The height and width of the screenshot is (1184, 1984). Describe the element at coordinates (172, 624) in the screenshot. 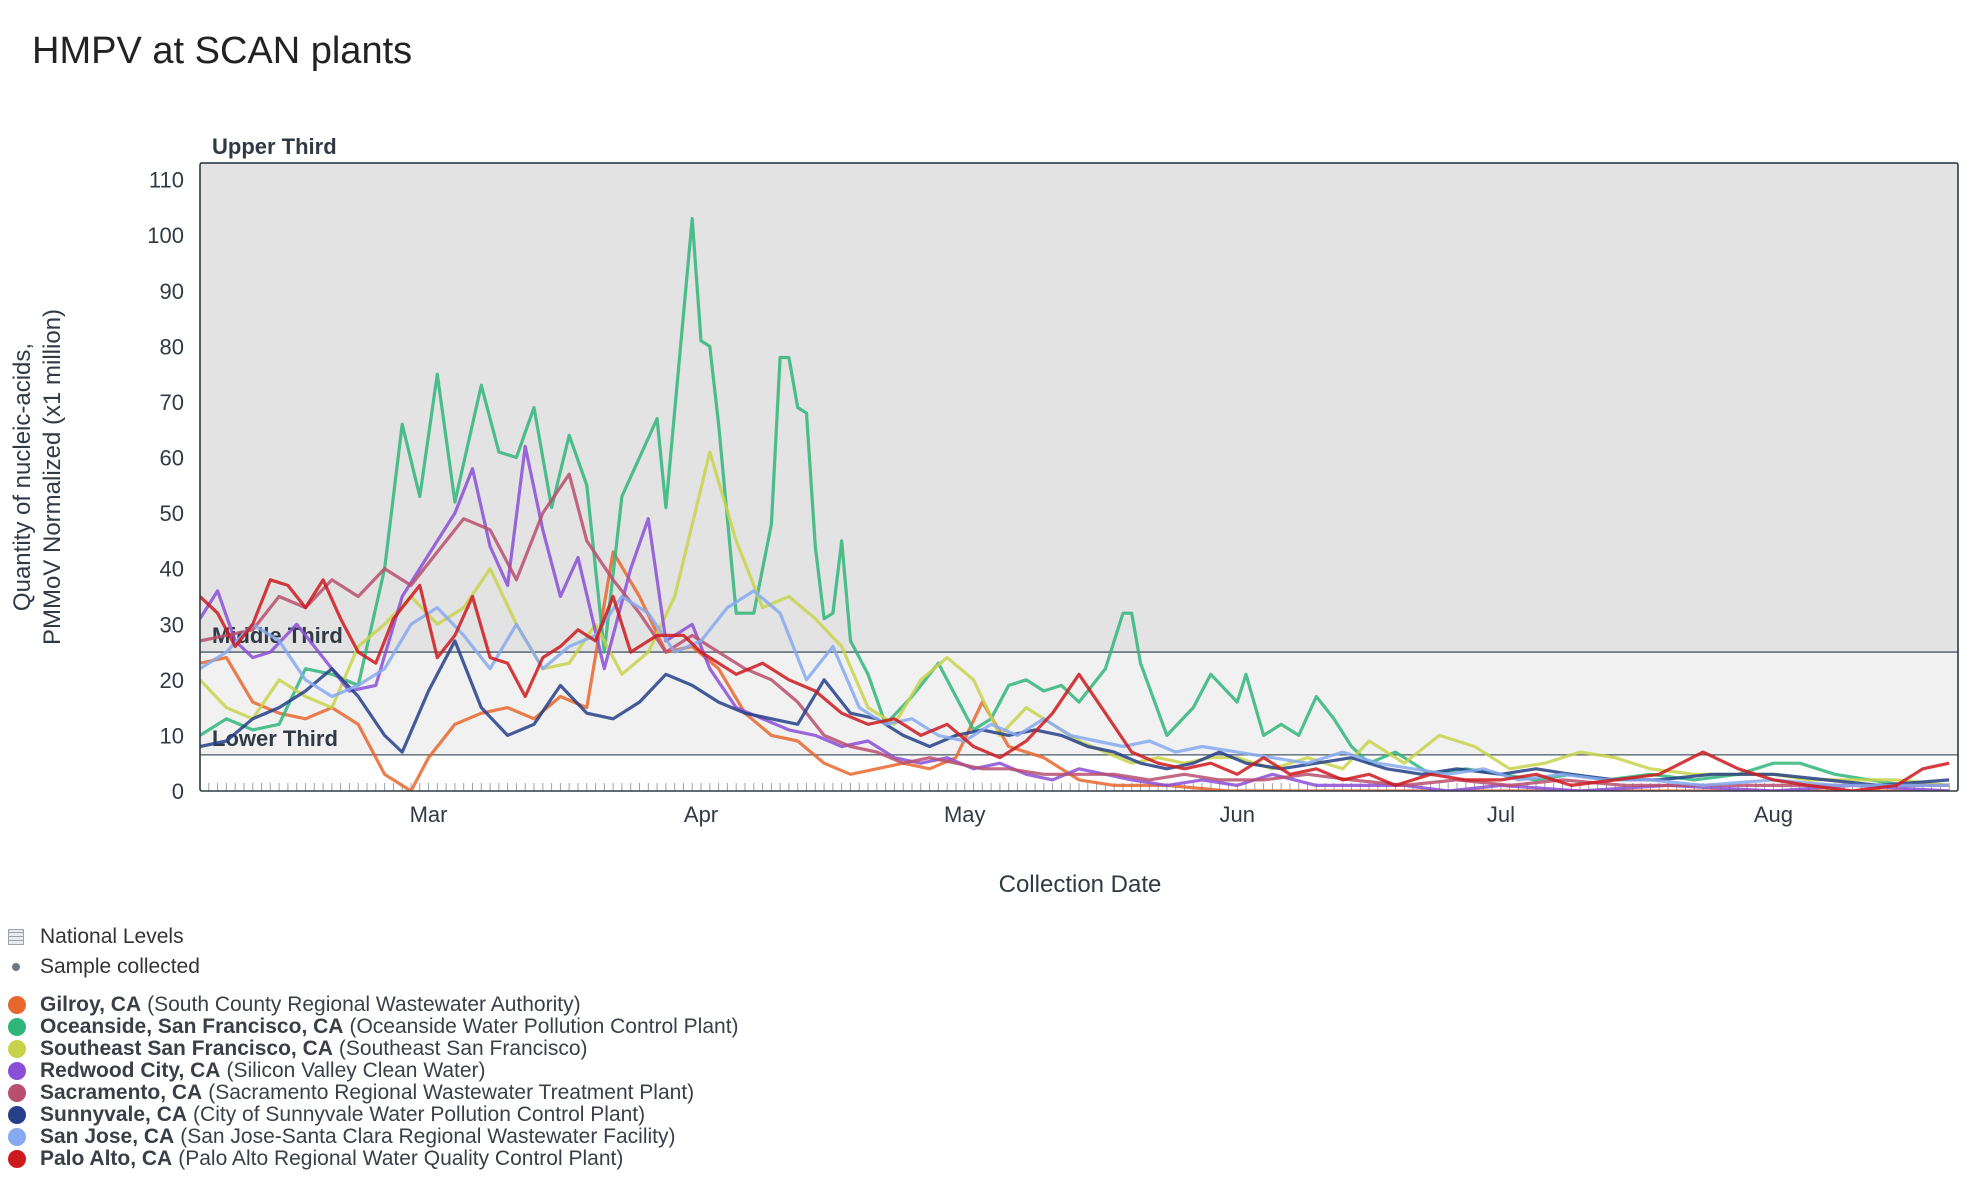

I see `y-tick-label: 30` at that location.